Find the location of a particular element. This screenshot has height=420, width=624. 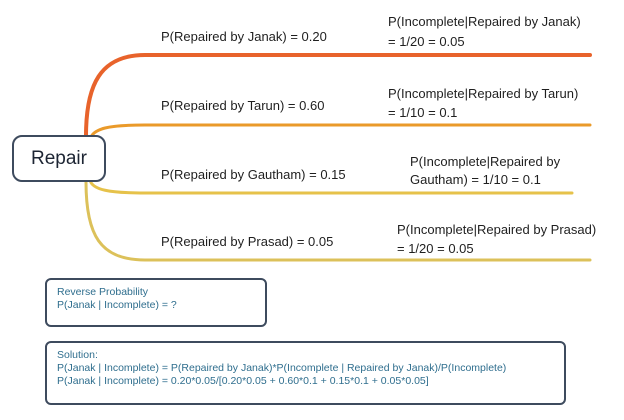

branch-line-gautham is located at coordinates (331, 186).